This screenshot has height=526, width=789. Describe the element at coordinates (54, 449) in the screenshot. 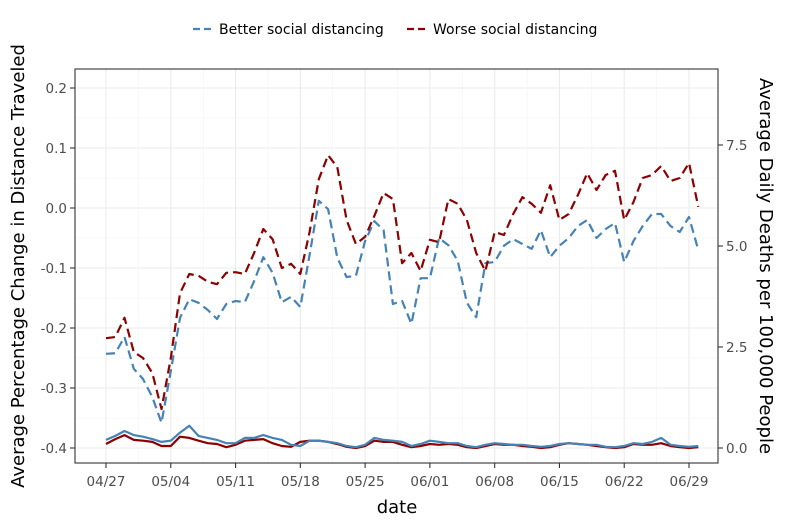

I see `y-left-tick-label: -0.4` at that location.